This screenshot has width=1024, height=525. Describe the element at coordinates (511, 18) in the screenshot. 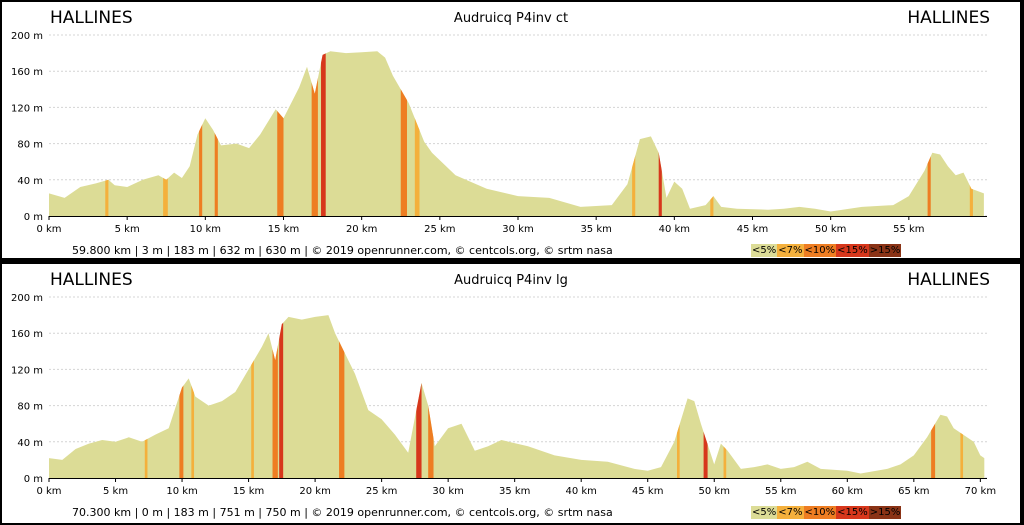

I see `route-title: Audruicq P4inv ct` at that location.